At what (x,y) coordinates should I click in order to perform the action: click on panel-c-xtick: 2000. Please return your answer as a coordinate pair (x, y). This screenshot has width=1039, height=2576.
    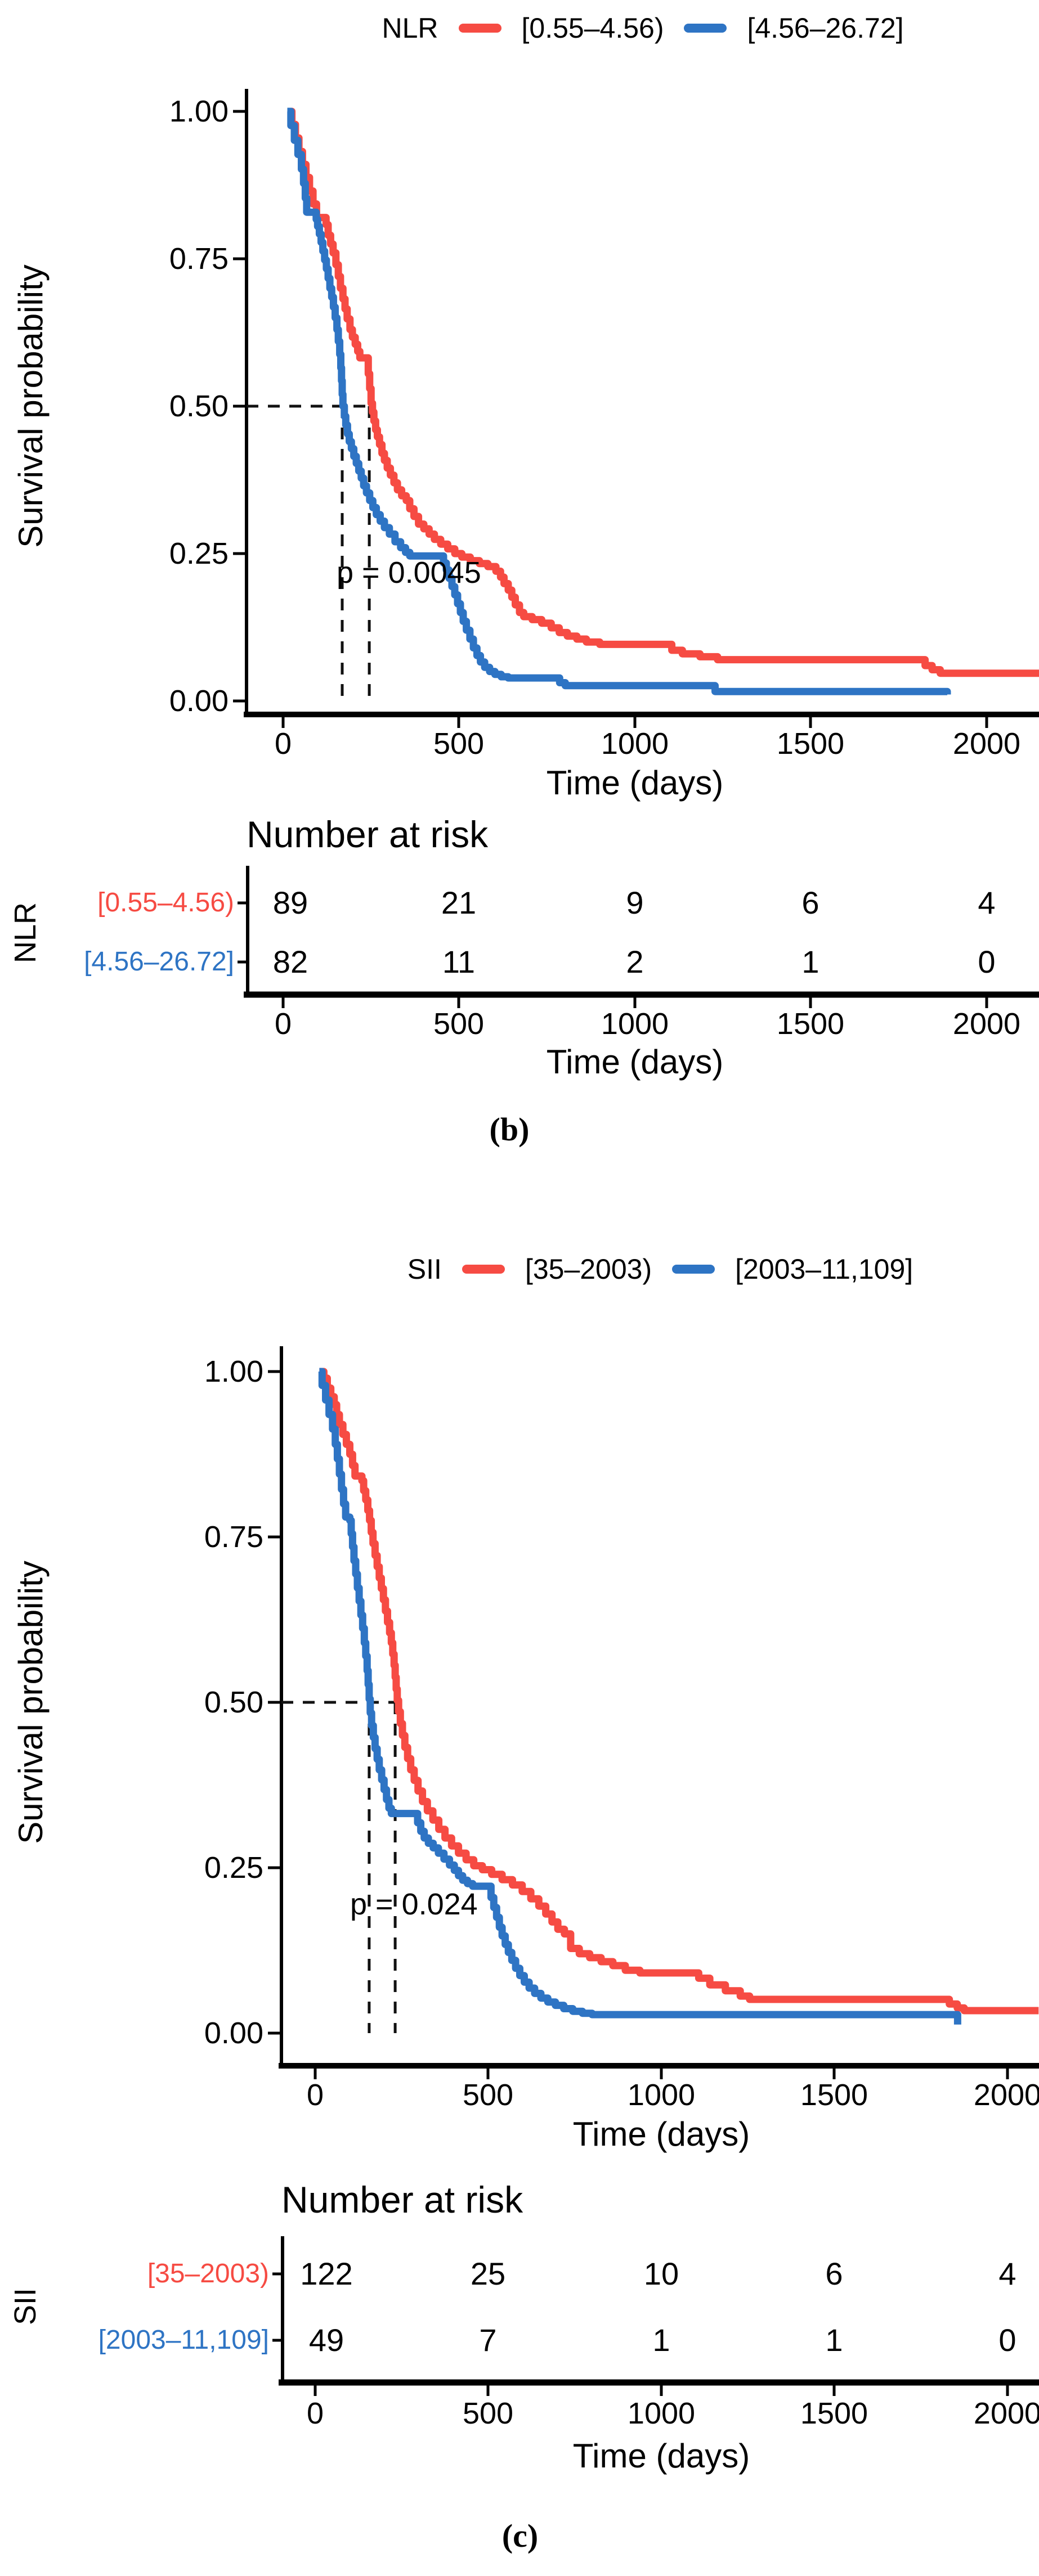
    Looking at the image, I should click on (1006, 2095).